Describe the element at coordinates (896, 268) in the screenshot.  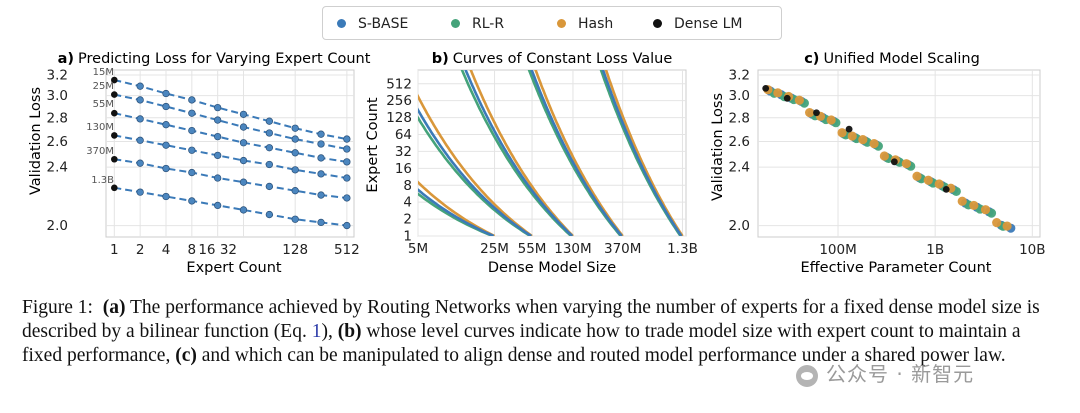
I see `panel-c-xlabel: Effective Parameter Count` at that location.